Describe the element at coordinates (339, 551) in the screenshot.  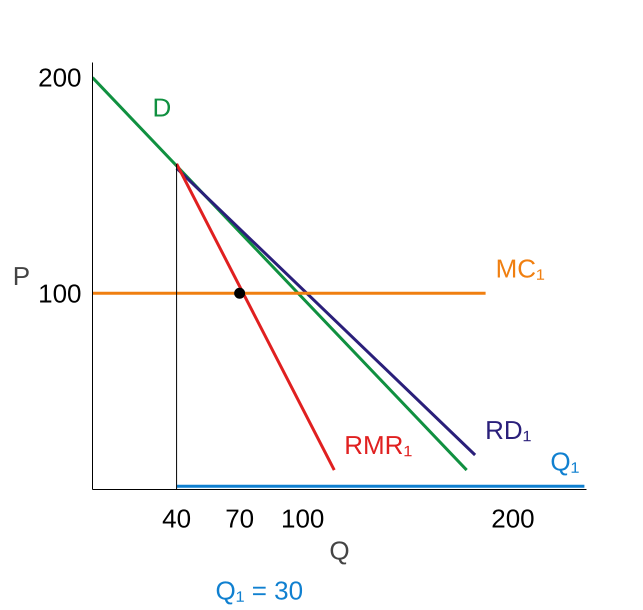
I see `x-axis-title: Q` at that location.